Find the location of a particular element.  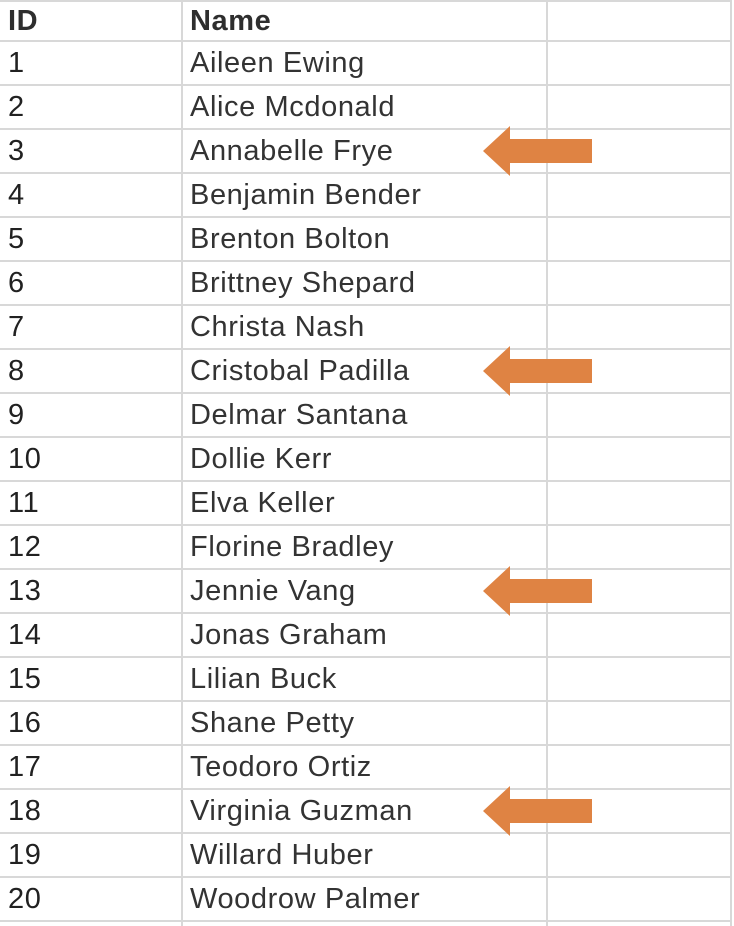

table-row: 1 Aileen Ewing is located at coordinates (366, 64).